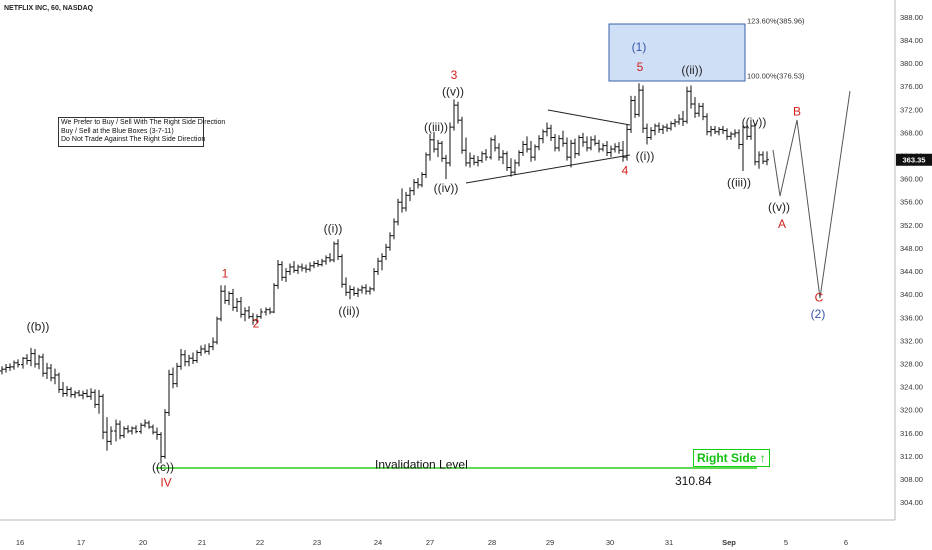  What do you see at coordinates (348, 311) in the screenshot?
I see `wave-label: ((ii))` at bounding box center [348, 311].